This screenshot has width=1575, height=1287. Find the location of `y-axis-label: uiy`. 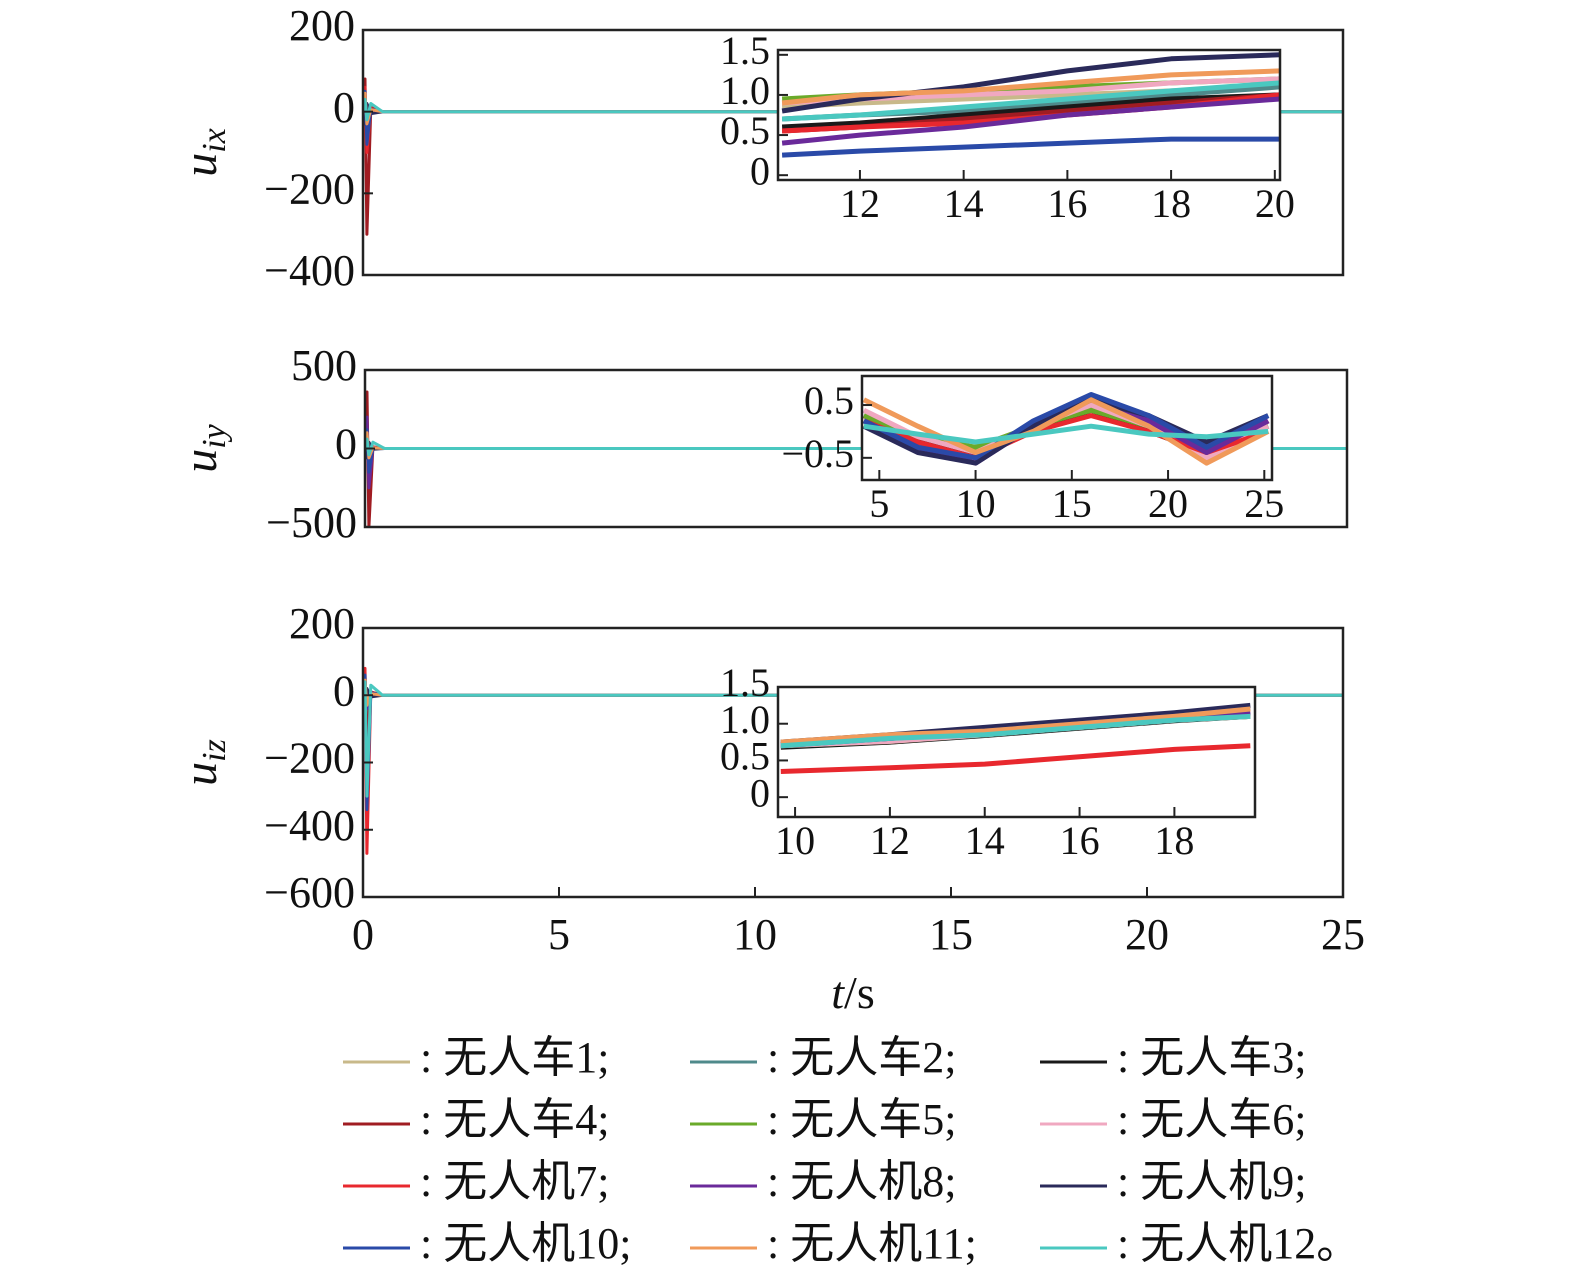

y-axis-label: uiy is located at coordinates (203, 447).